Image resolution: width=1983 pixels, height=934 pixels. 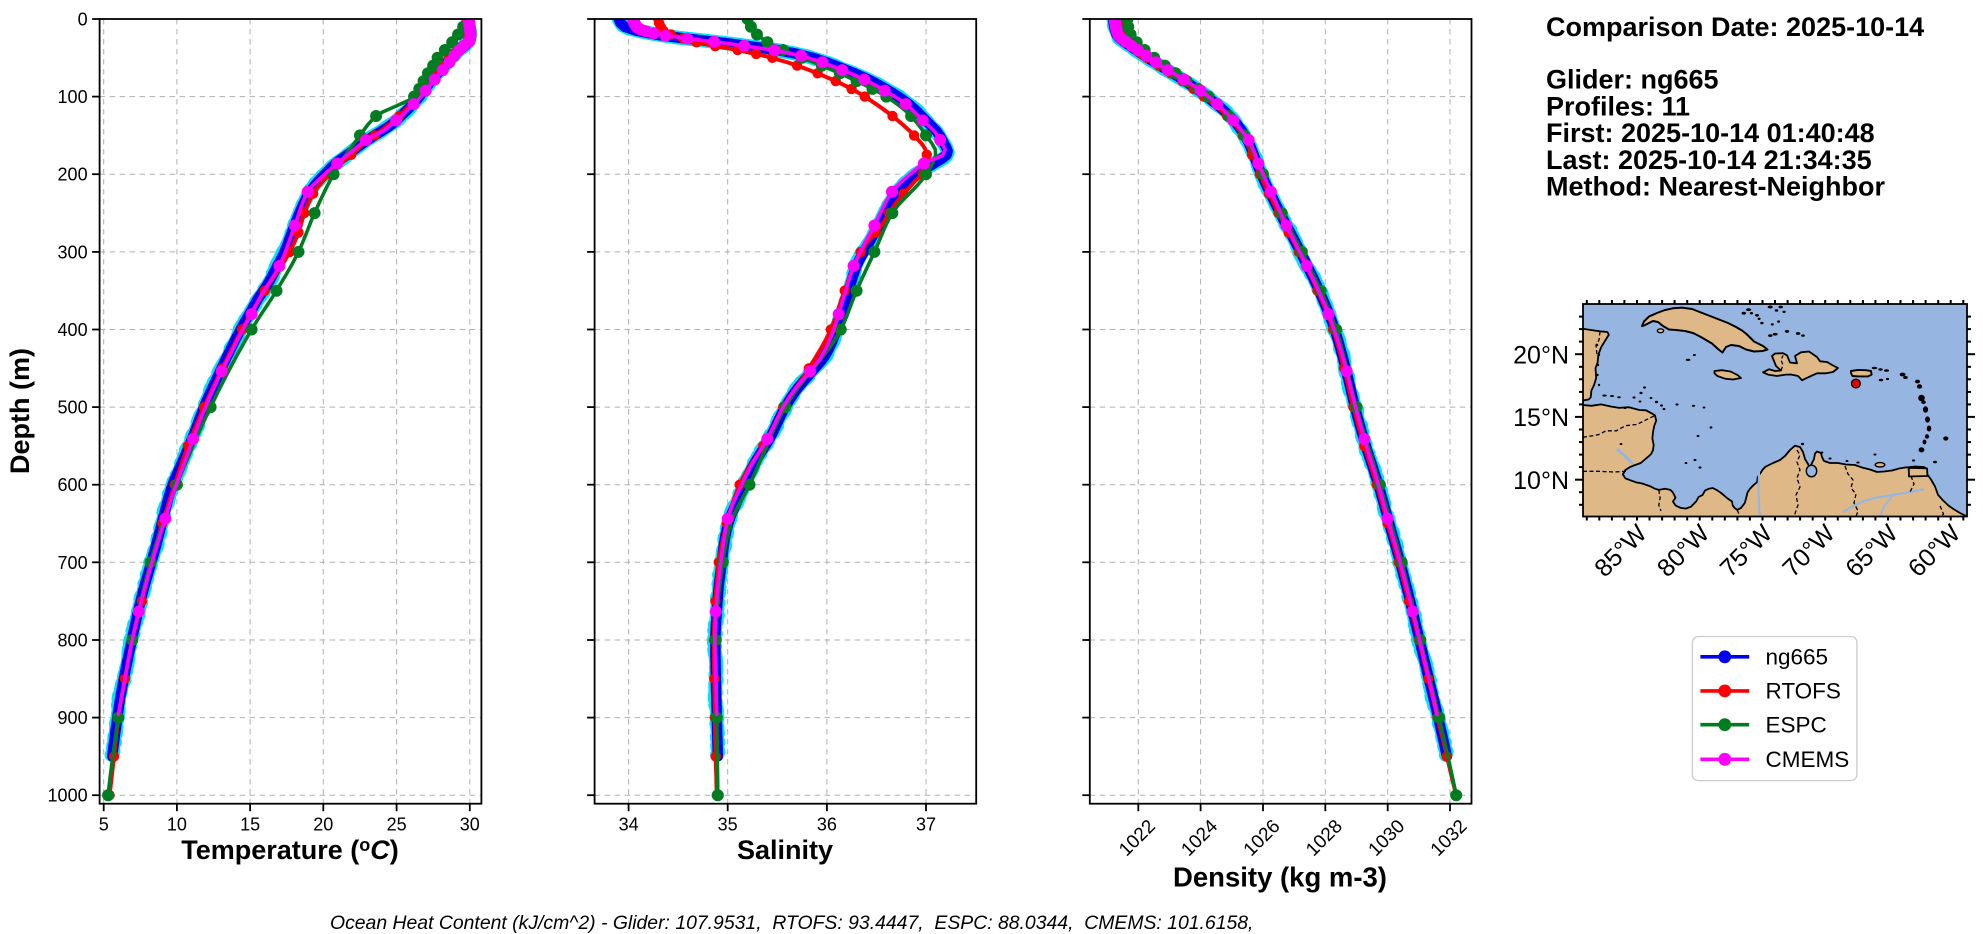 What do you see at coordinates (1632, 80) in the screenshot?
I see `svg-text: Glider: ng665` at bounding box center [1632, 80].